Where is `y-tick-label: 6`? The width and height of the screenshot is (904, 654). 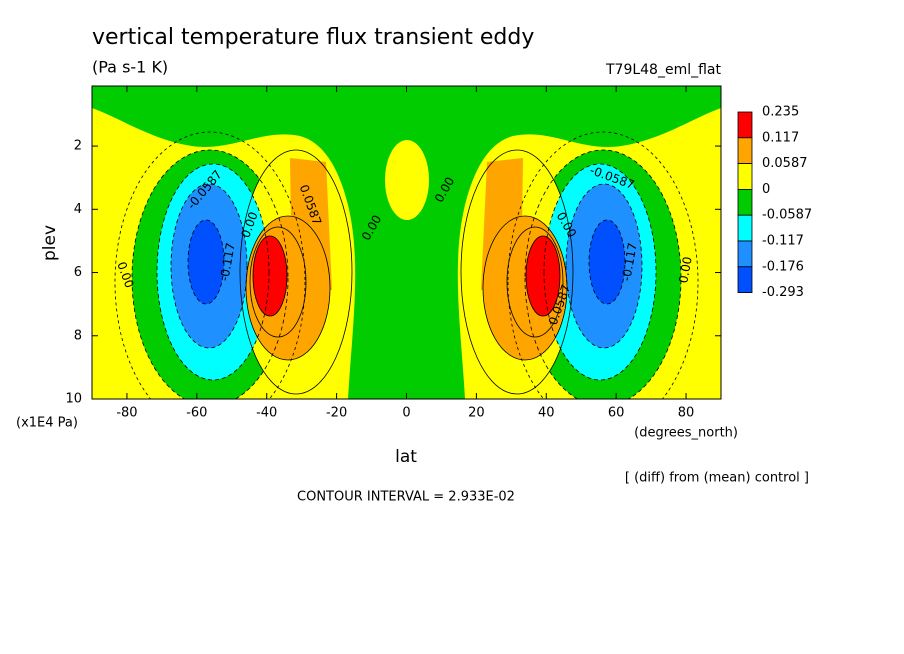 y-tick-label: 6 is located at coordinates (78, 272).